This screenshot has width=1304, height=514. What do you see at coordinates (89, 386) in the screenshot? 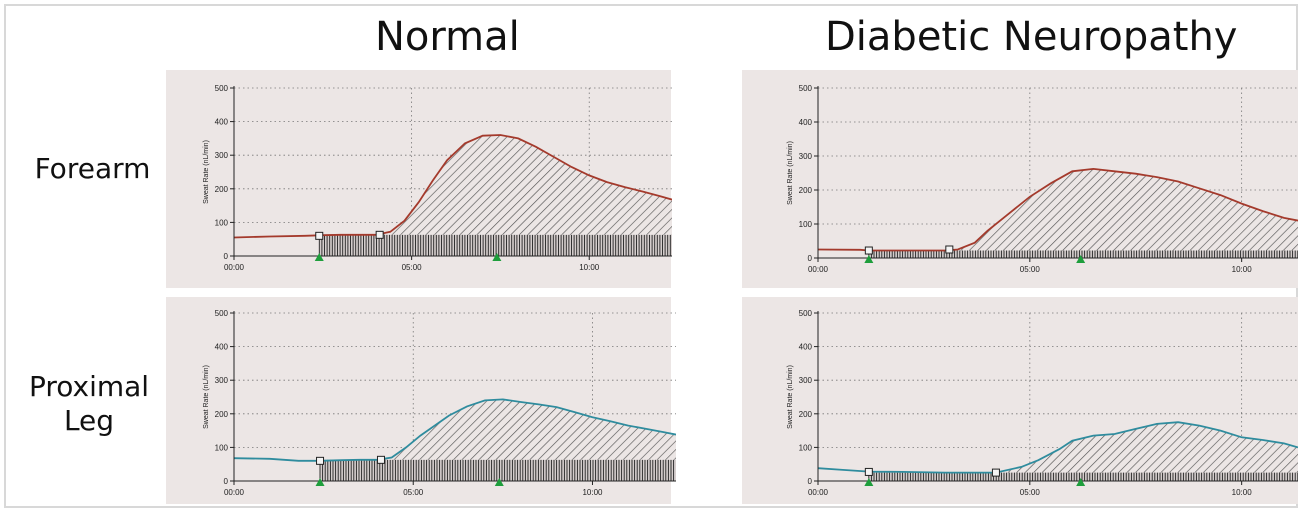
I see `row-label-proximal-leg-line-1: Proximal` at bounding box center [89, 386].